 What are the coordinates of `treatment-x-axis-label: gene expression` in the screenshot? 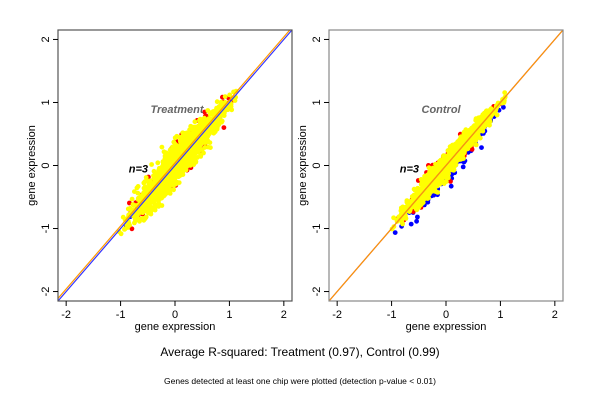 It's located at (175, 327).